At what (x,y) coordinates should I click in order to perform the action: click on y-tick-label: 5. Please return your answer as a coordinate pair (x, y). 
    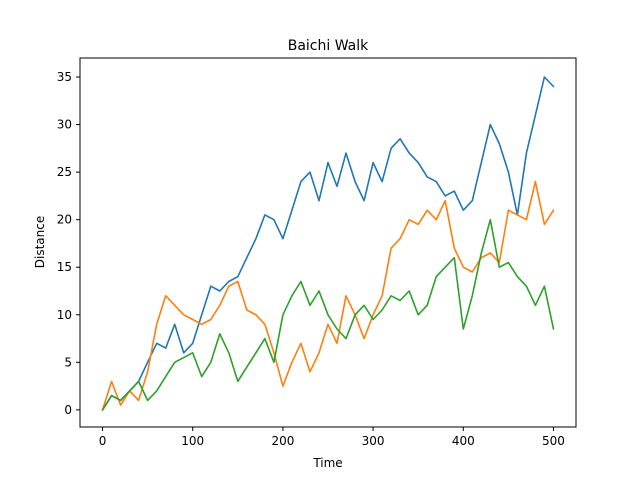
    Looking at the image, I should click on (68, 362).